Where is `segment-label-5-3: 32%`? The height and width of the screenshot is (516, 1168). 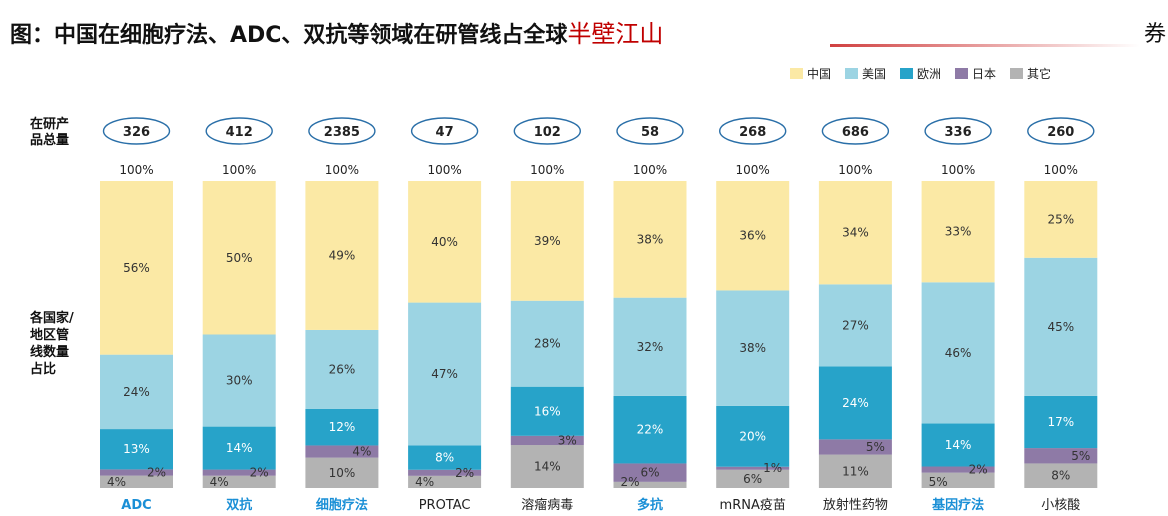
segment-label-5-3: 32% is located at coordinates (650, 347).